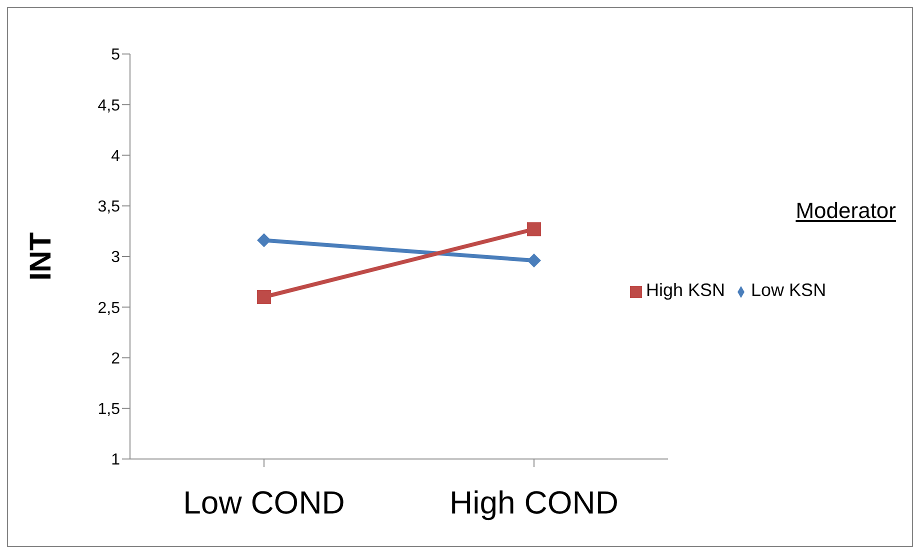 This screenshot has height=556, width=922. Describe the element at coordinates (845, 211) in the screenshot. I see `legend-title: Moderator` at that location.